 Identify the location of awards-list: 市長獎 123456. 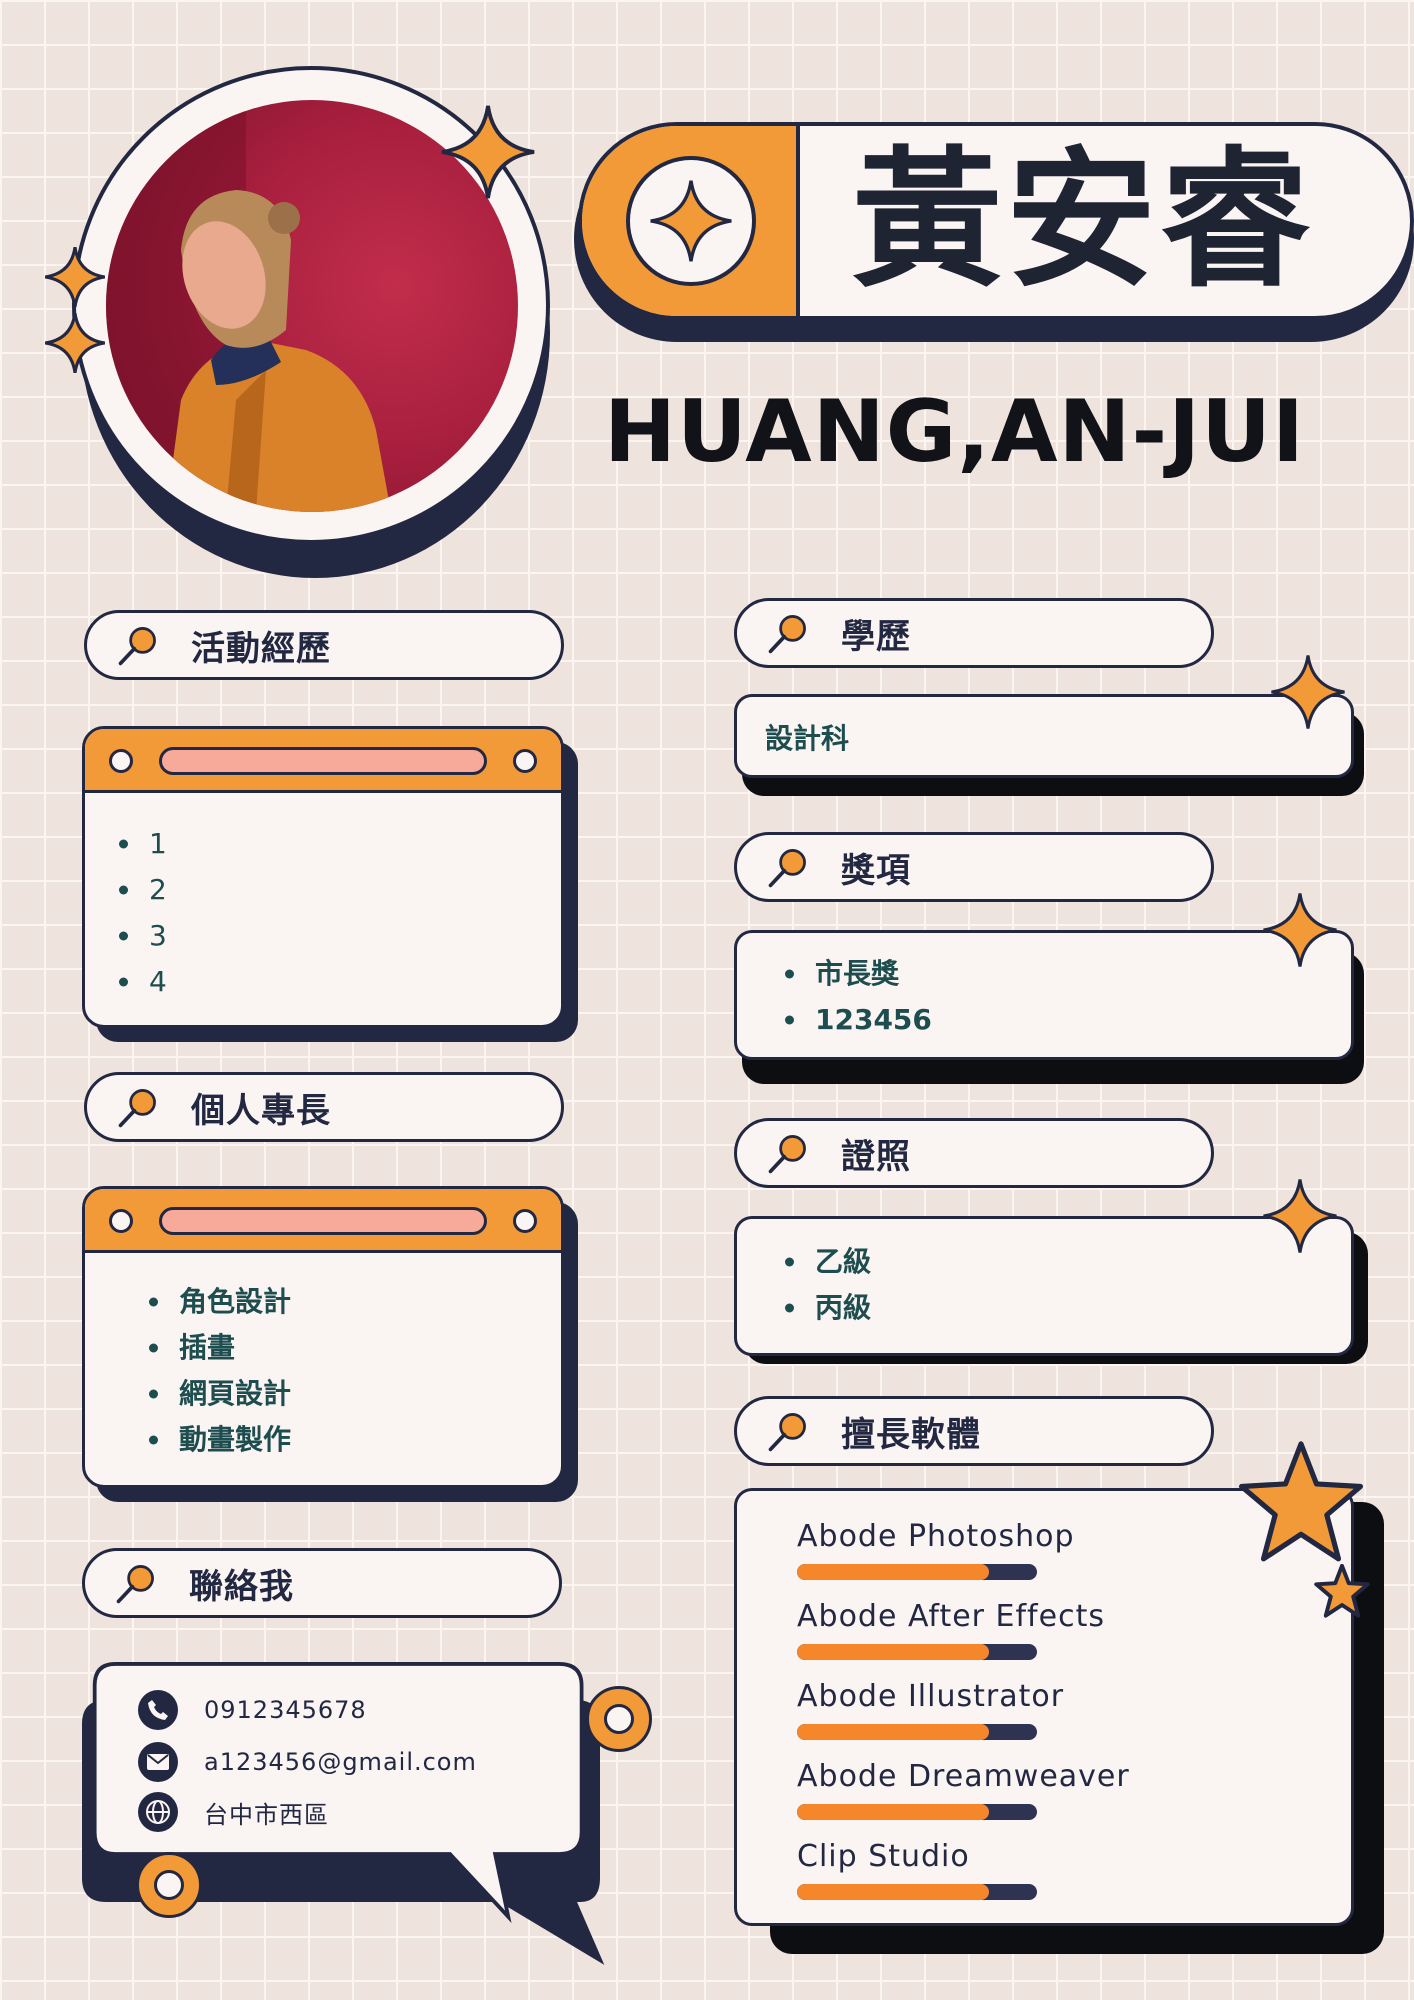
(854, 997).